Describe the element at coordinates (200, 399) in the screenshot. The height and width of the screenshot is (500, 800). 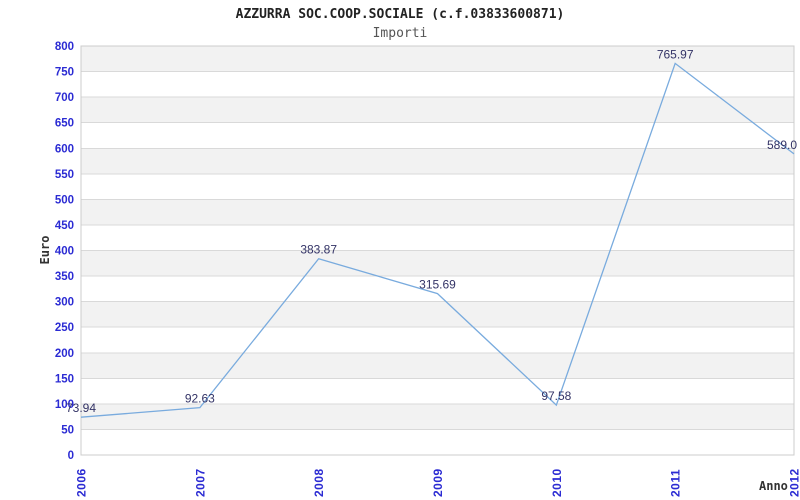
I see `data-point-label: 92.63` at that location.